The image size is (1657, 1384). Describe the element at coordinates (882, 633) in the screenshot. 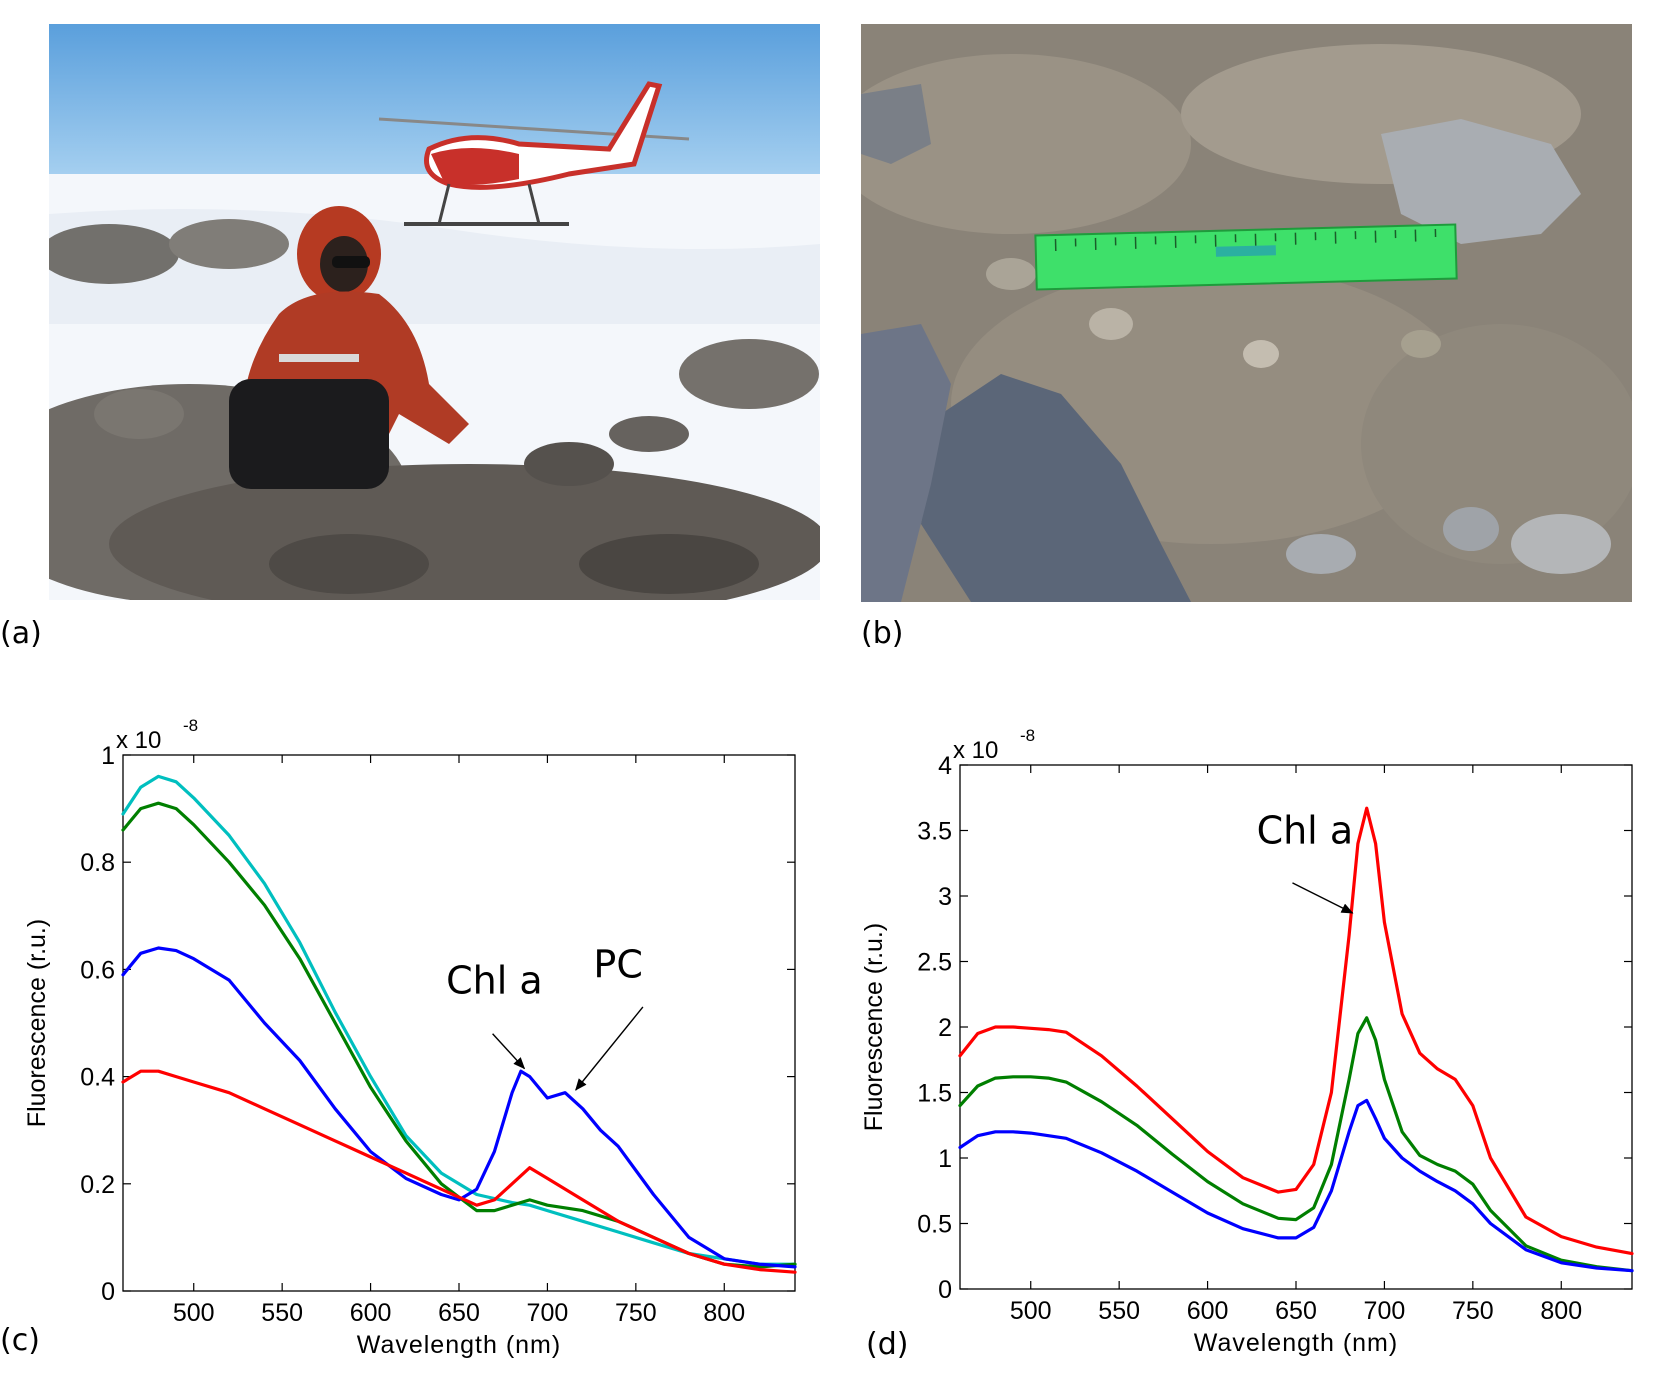

I see `panel-label-b: (b)` at that location.